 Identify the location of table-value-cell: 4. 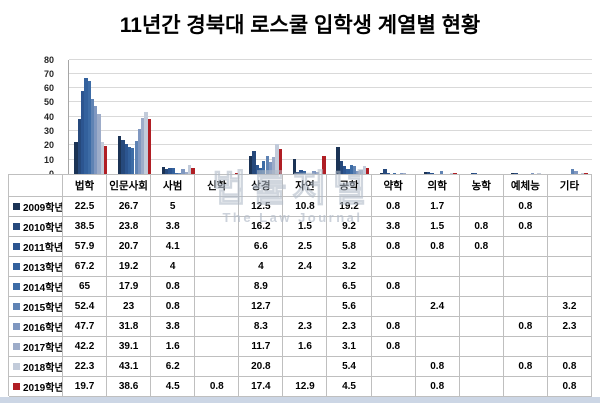
(173, 267).